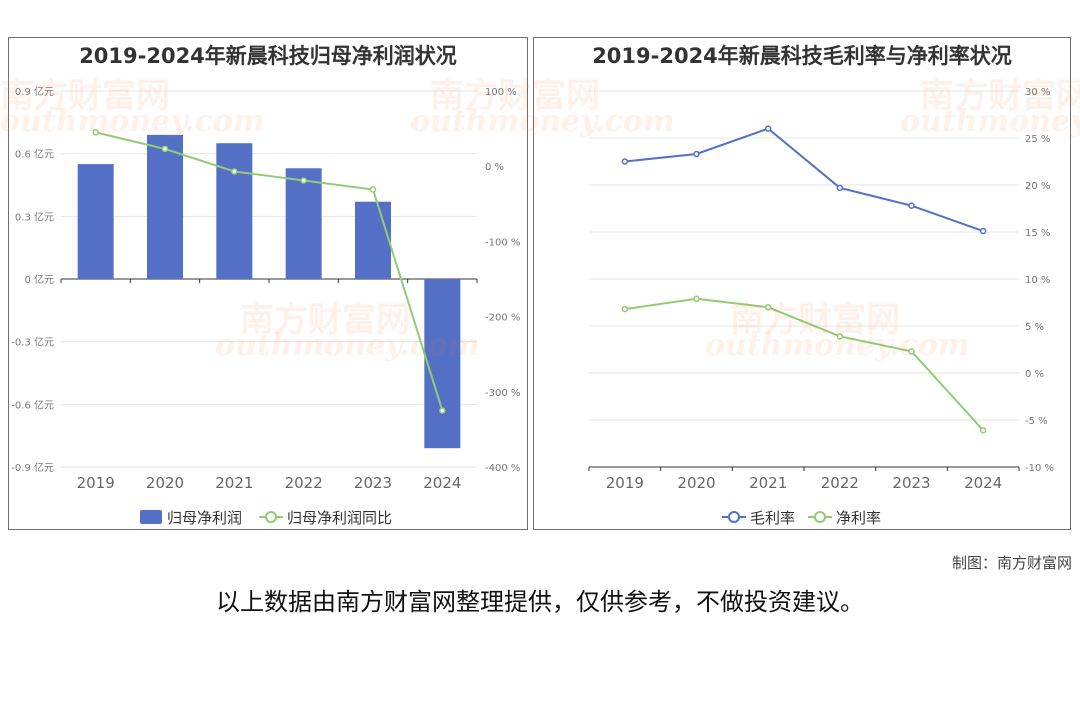  I want to click on legend-label: 毛利率, so click(772, 518).